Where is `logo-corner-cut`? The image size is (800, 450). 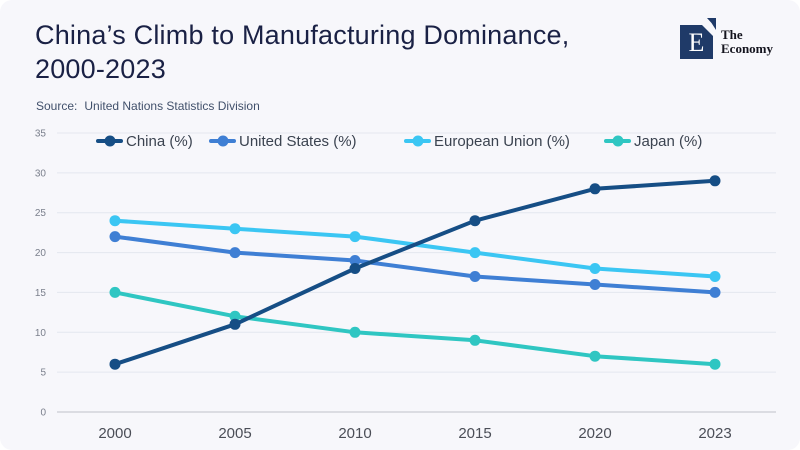
logo-corner-cut is located at coordinates (707, 30).